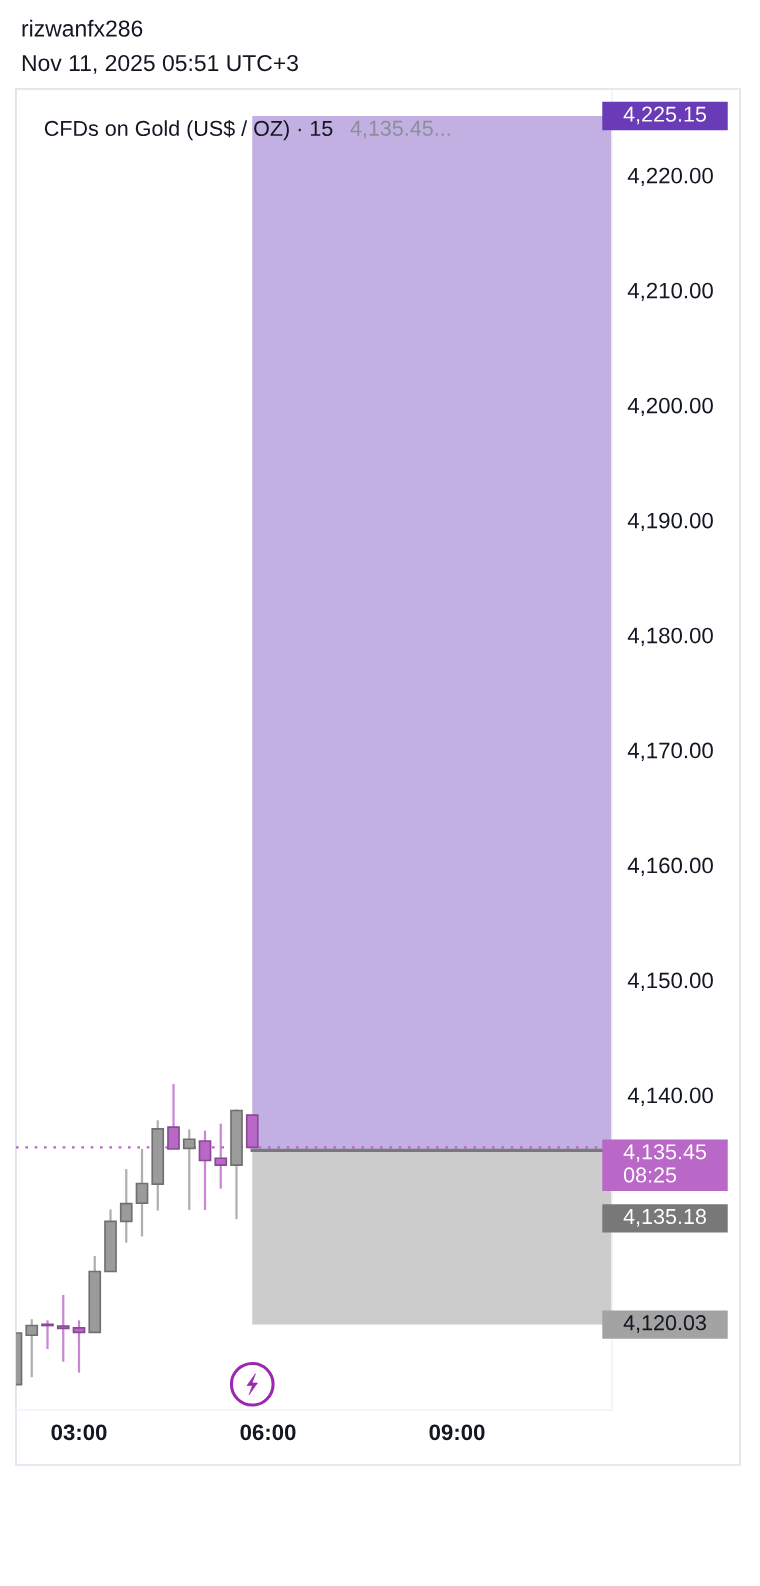 Image resolution: width=760 pixels, height=1586 pixels. Describe the element at coordinates (670, 177) in the screenshot. I see `y-tick-label: 4,220.00` at that location.